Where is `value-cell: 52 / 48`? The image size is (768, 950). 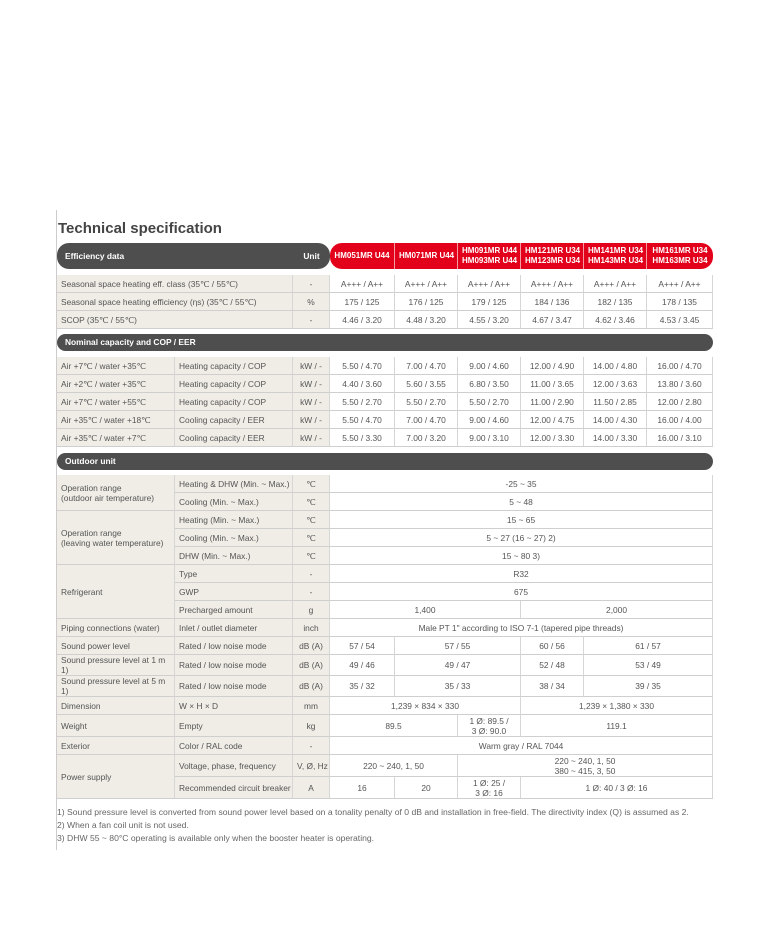
value-cell: 52 / 48 is located at coordinates (552, 665).